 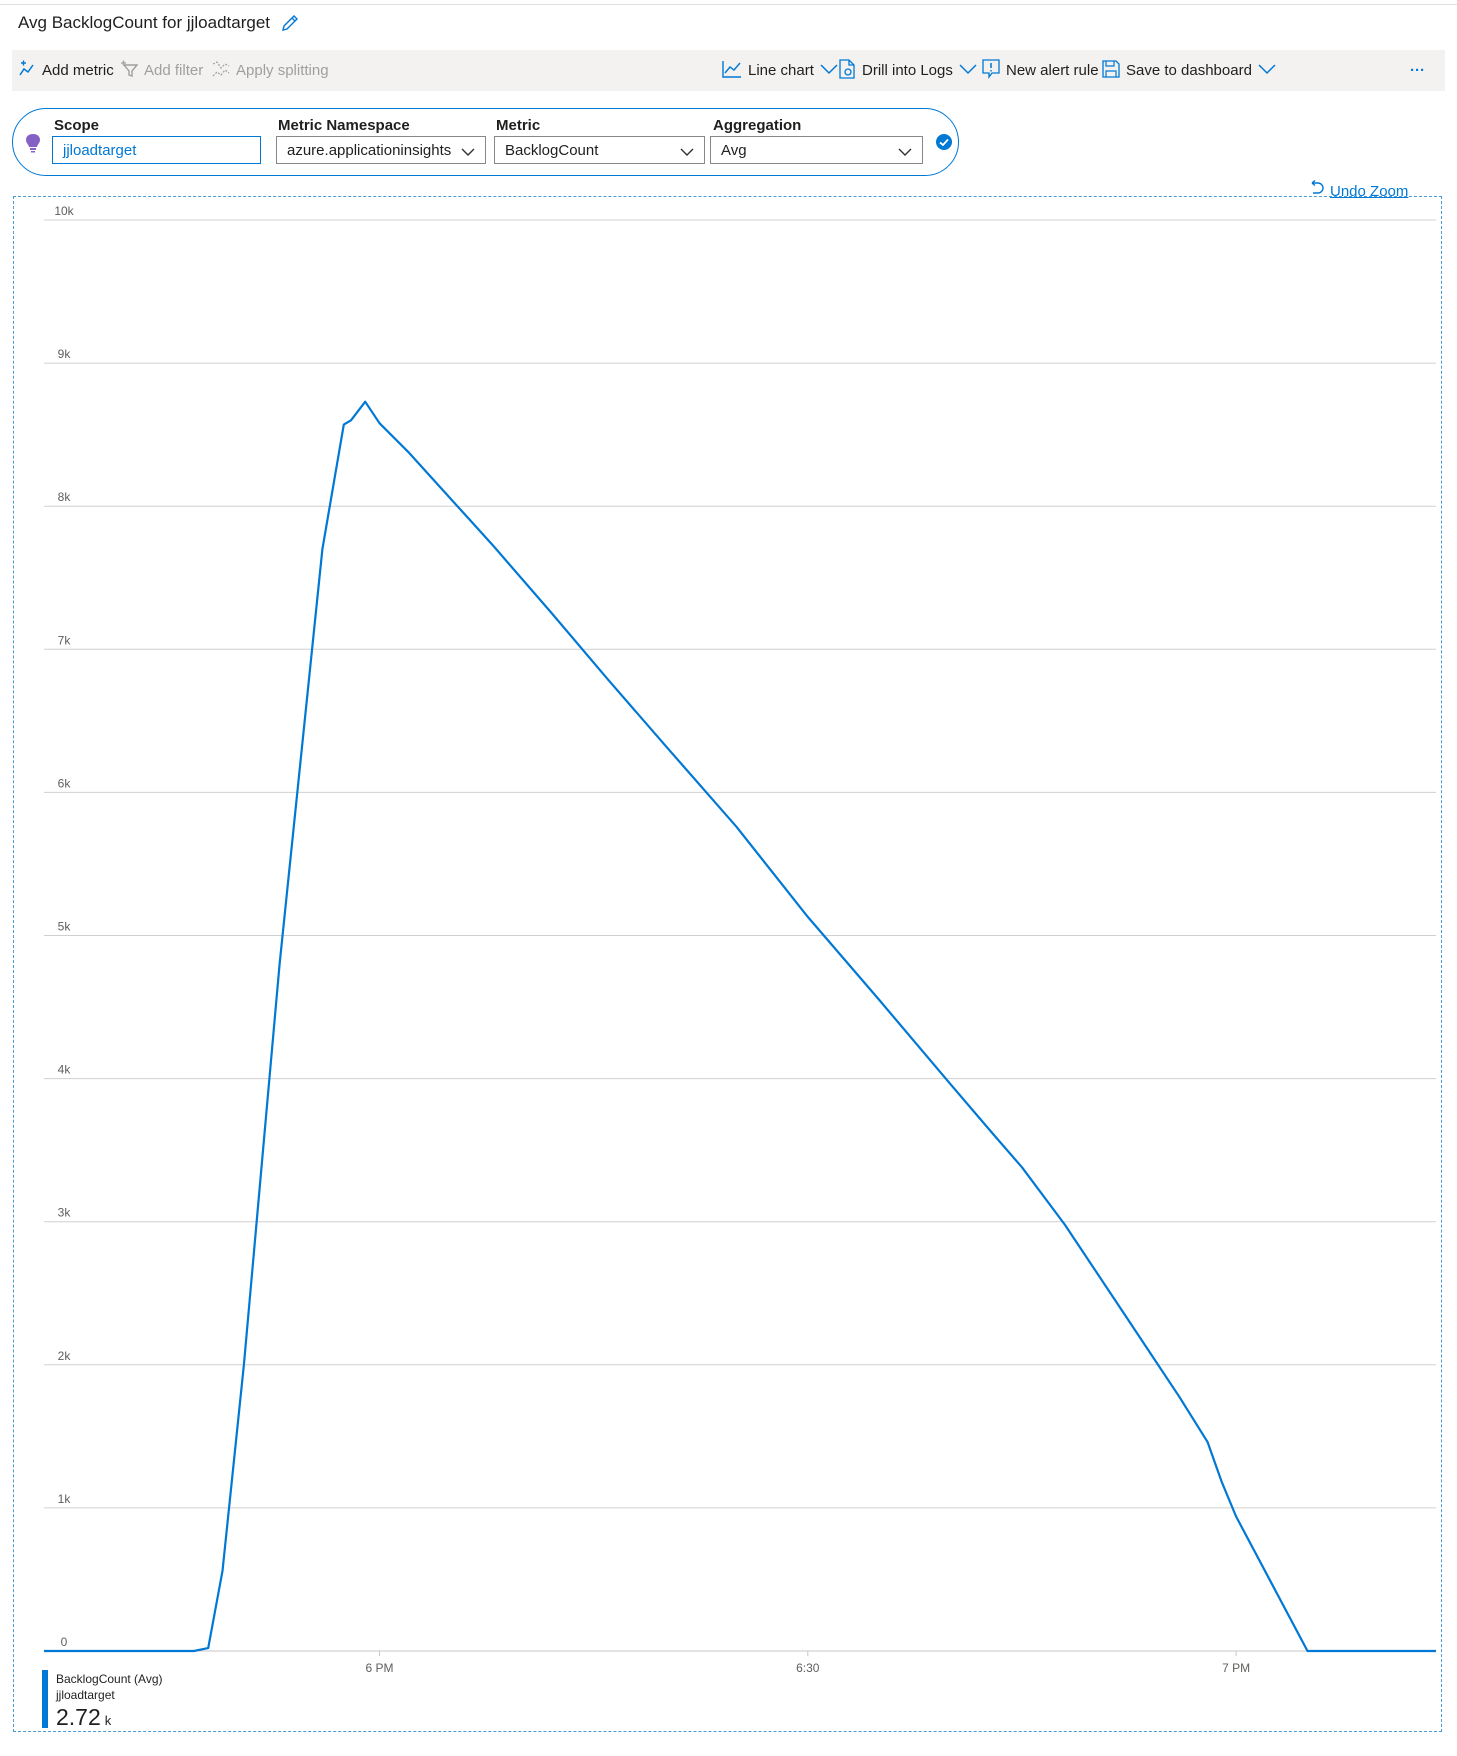 I want to click on legend-color-swatch, so click(x=45, y=1699).